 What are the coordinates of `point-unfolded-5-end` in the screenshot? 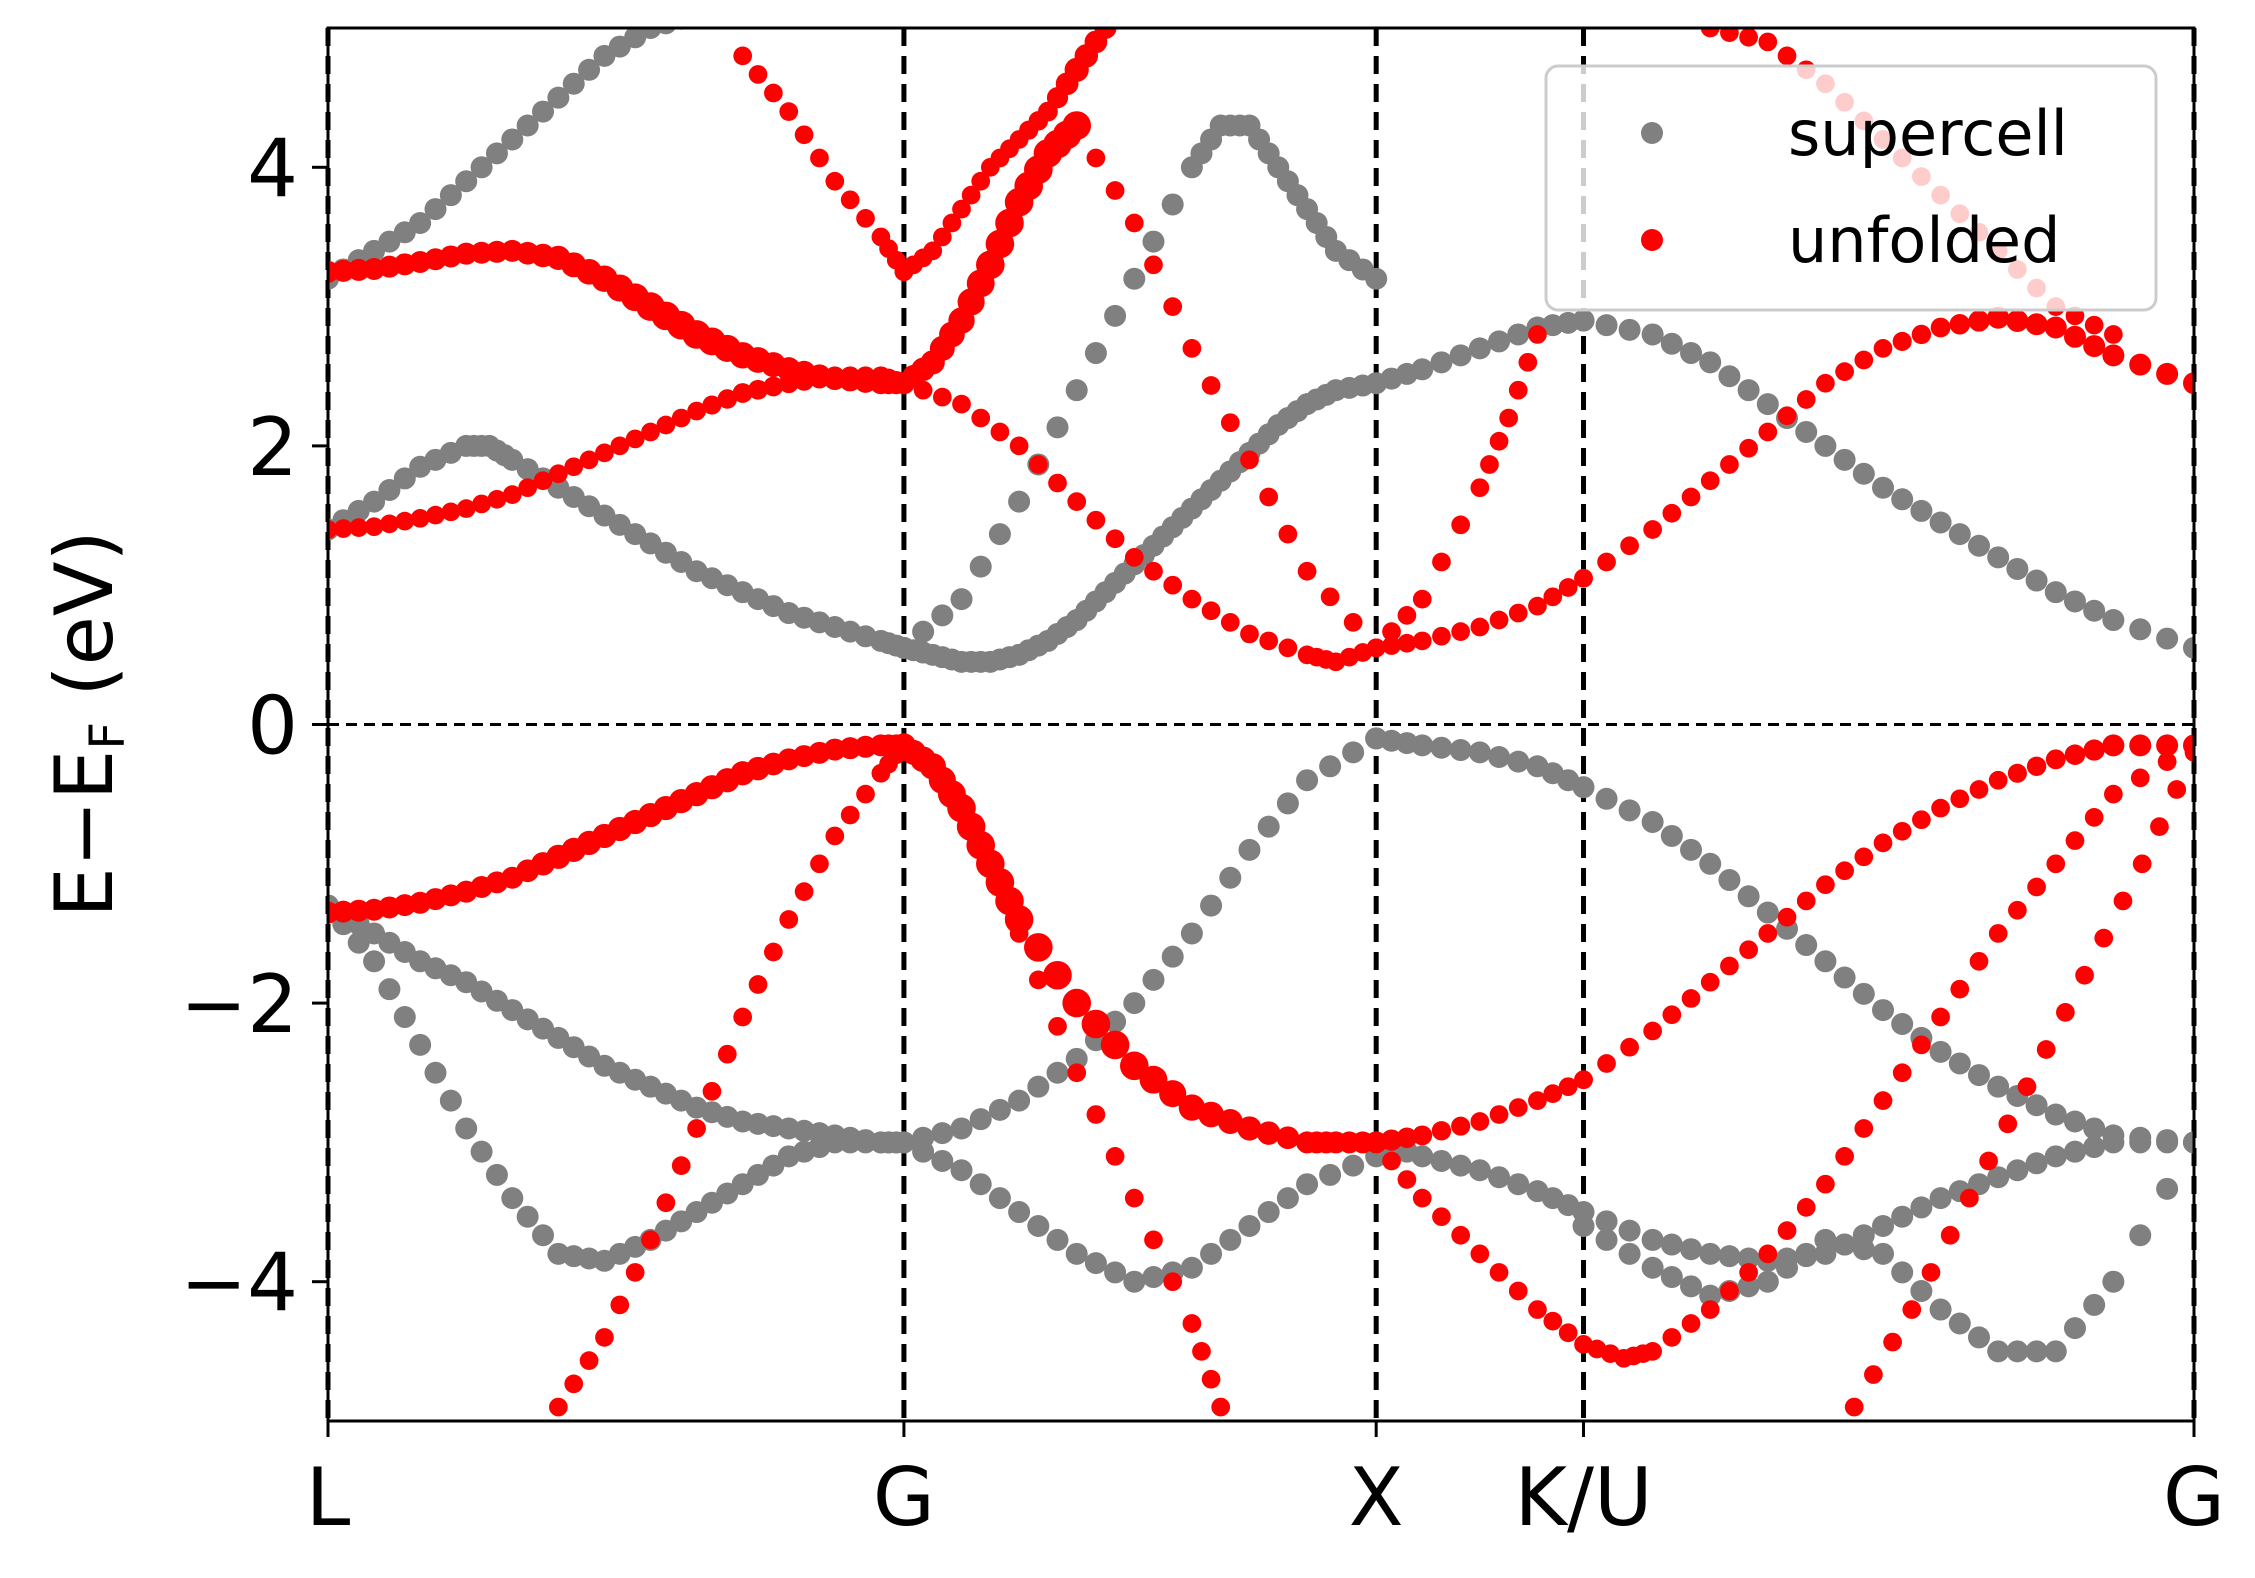 It's located at (1105, 33).